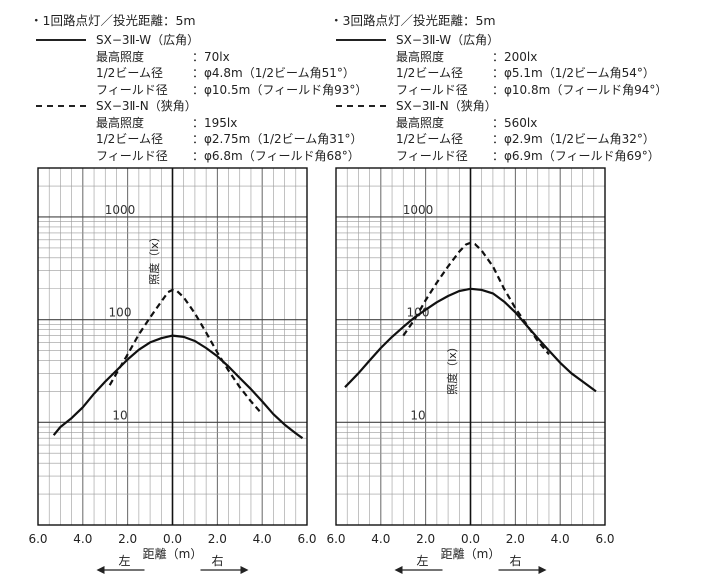 The image size is (715, 585). Describe the element at coordinates (580, 89) in the screenshot. I see `legend-value: ：φ10.8m（フィールド角94°）` at that location.